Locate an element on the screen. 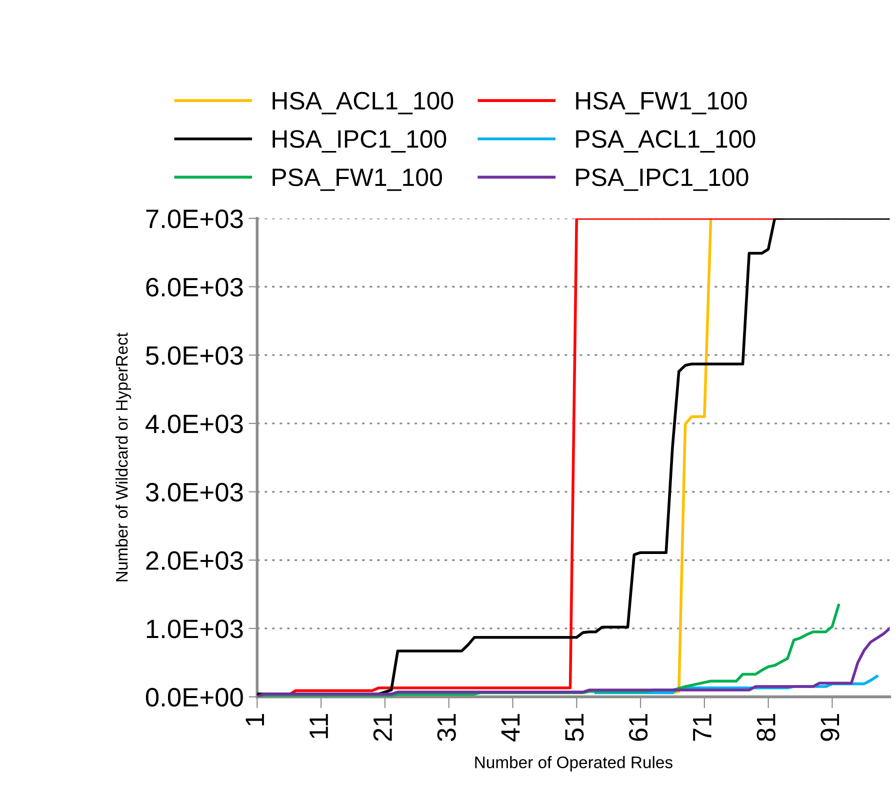  y-axis-title: Number of Wildcard or HyperRect is located at coordinates (123, 457).